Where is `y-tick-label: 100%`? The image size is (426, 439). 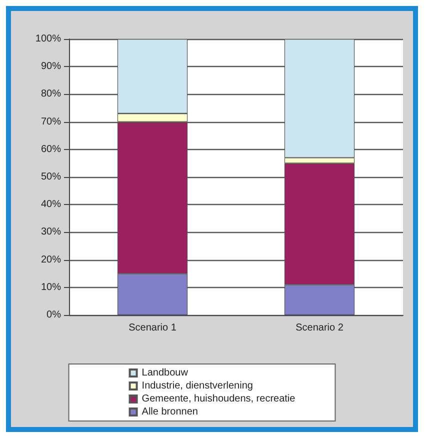 y-tick-label: 100% is located at coordinates (48, 39).